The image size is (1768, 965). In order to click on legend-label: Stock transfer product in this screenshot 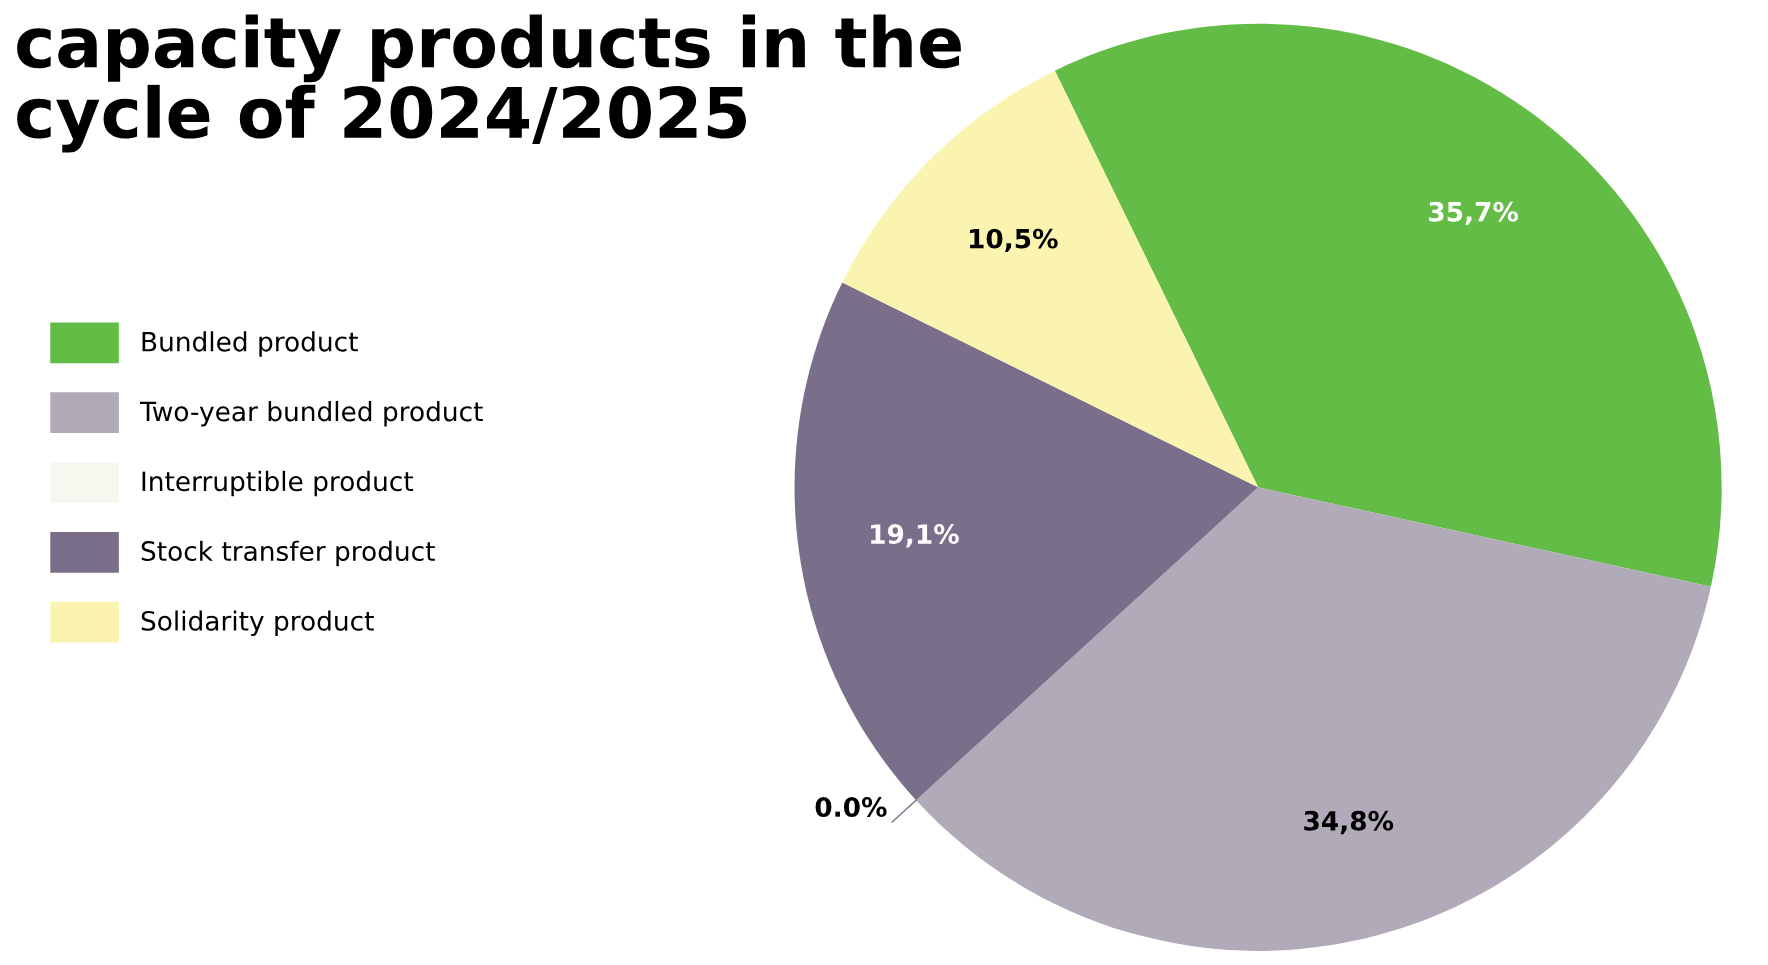, I will do `click(288, 553)`.